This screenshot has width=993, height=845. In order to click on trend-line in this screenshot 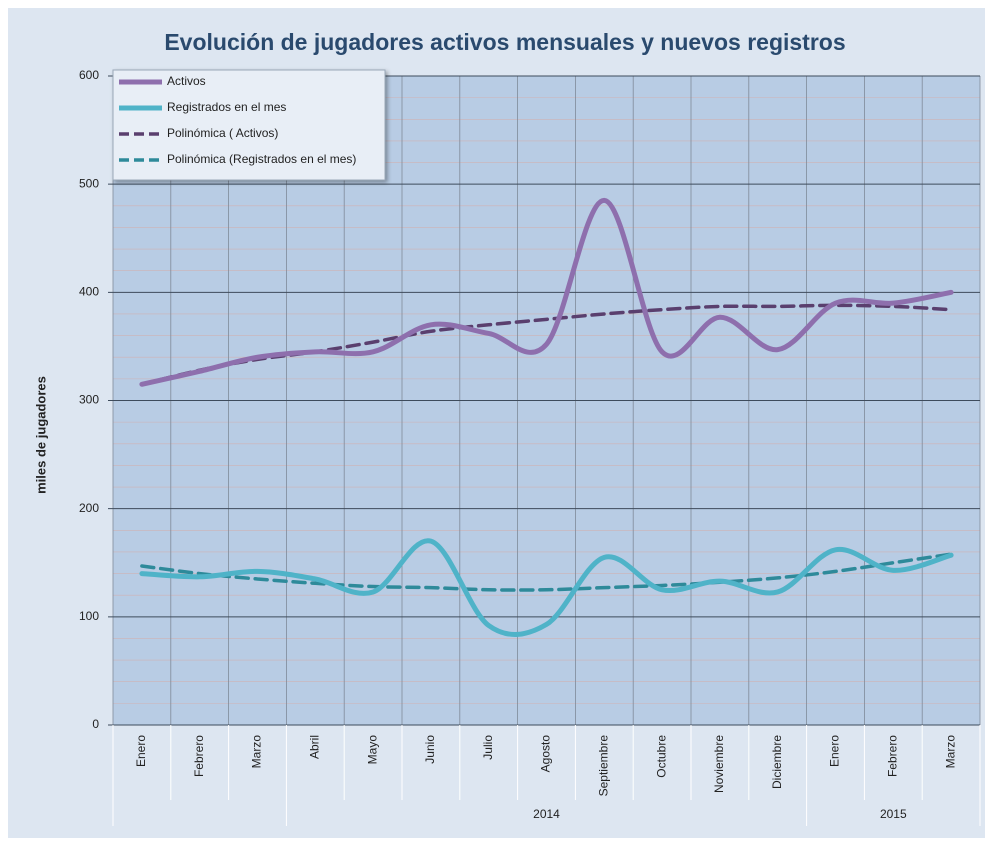, I will do `click(546, 572)`.